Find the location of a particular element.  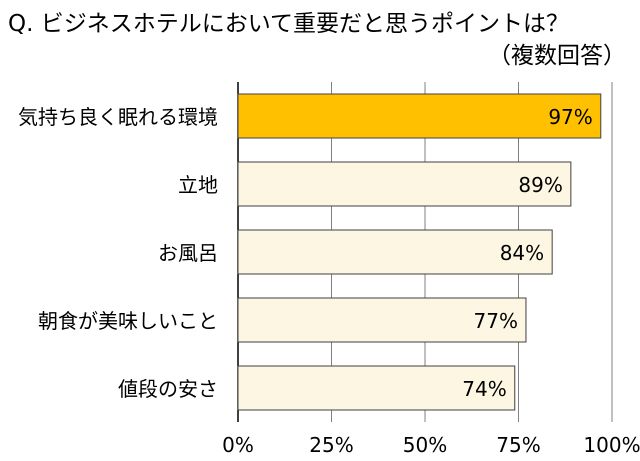

category-label: 朝食が美味しいこと is located at coordinates (128, 321).